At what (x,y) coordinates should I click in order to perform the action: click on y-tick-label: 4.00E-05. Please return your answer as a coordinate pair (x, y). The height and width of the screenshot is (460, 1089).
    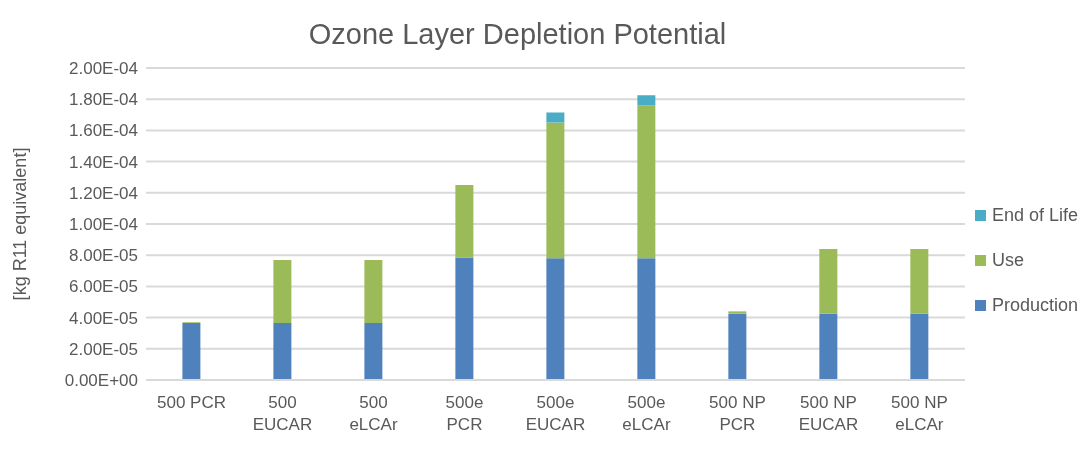
    Looking at the image, I should click on (103, 318).